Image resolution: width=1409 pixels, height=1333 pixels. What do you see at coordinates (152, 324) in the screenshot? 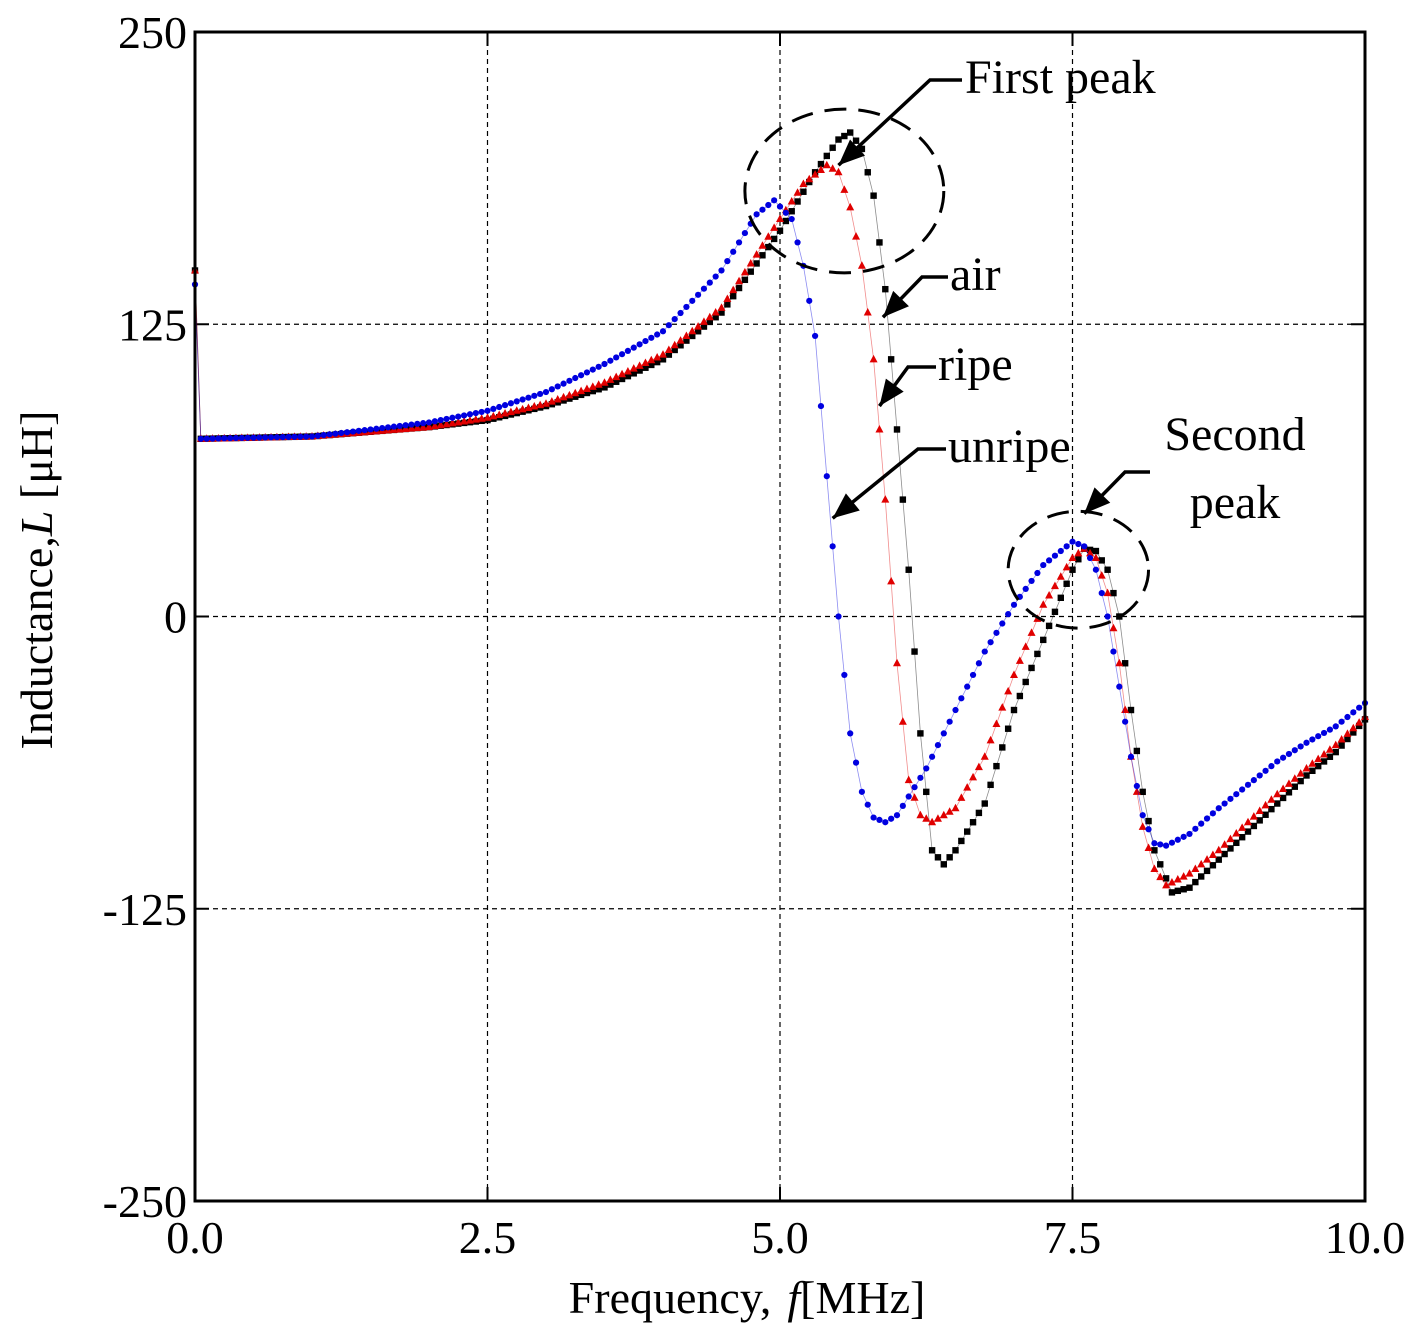
I see `y-tick-label: 125` at bounding box center [152, 324].